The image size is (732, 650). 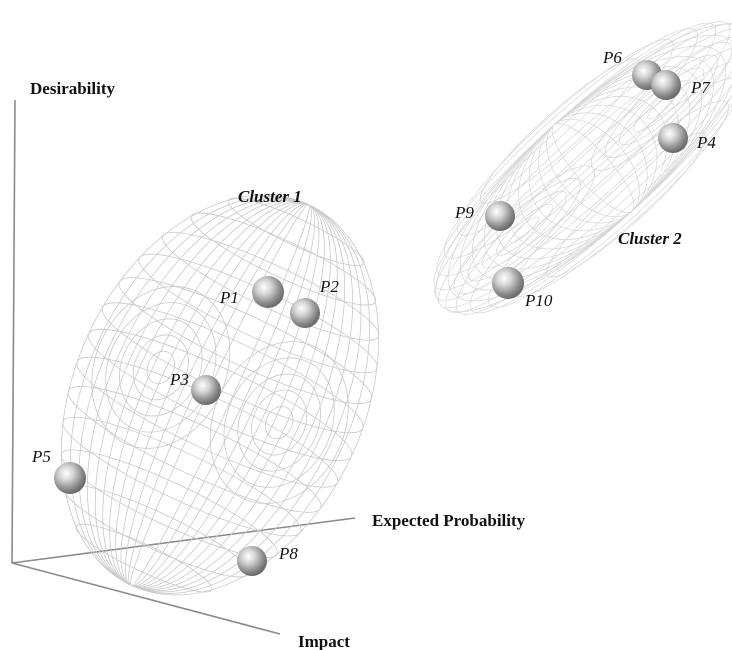 I want to click on impact-axis-label: Impact, so click(x=324, y=641).